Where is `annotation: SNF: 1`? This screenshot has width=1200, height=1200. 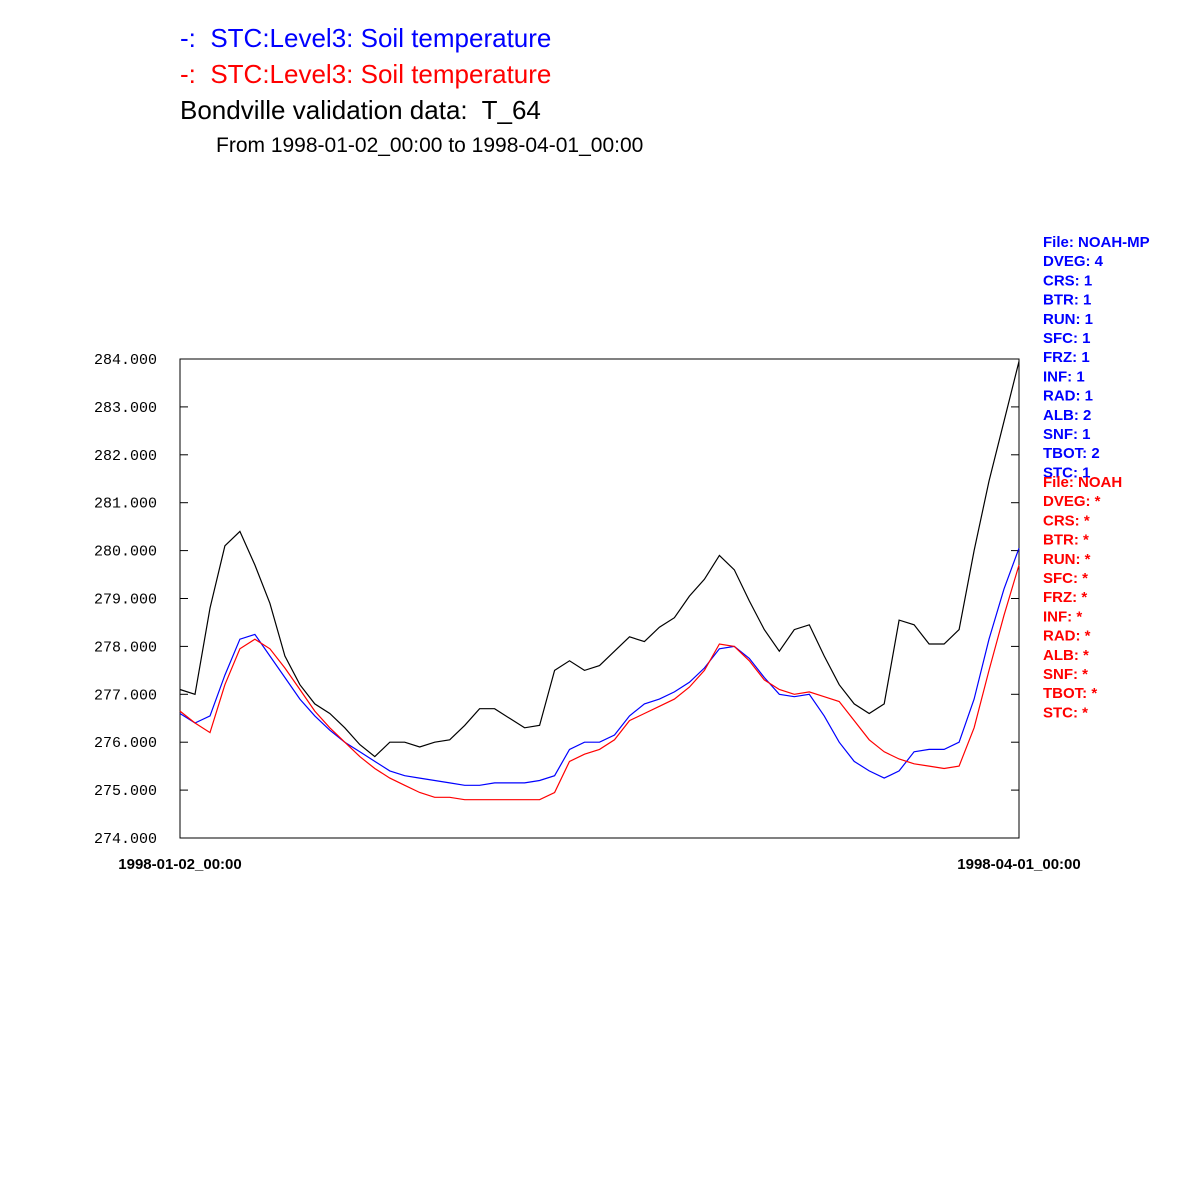 annotation: SNF: 1 is located at coordinates (1067, 434).